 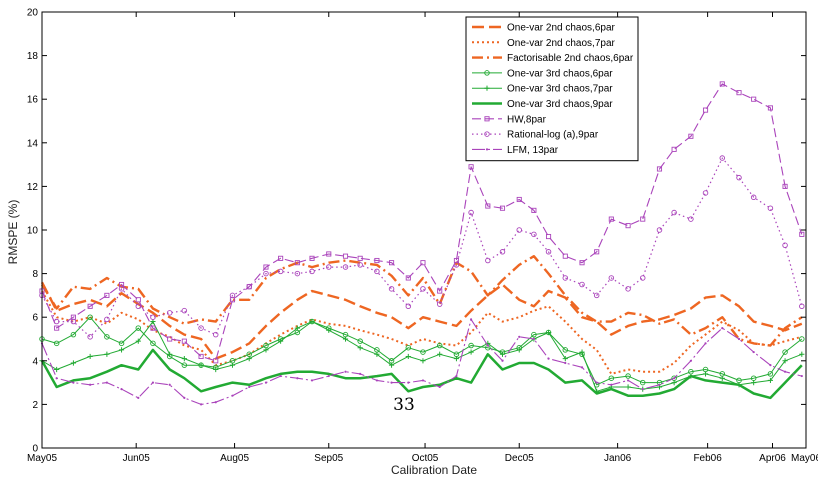 I want to click on x-tick-label: Dec05, so click(x=519, y=458).